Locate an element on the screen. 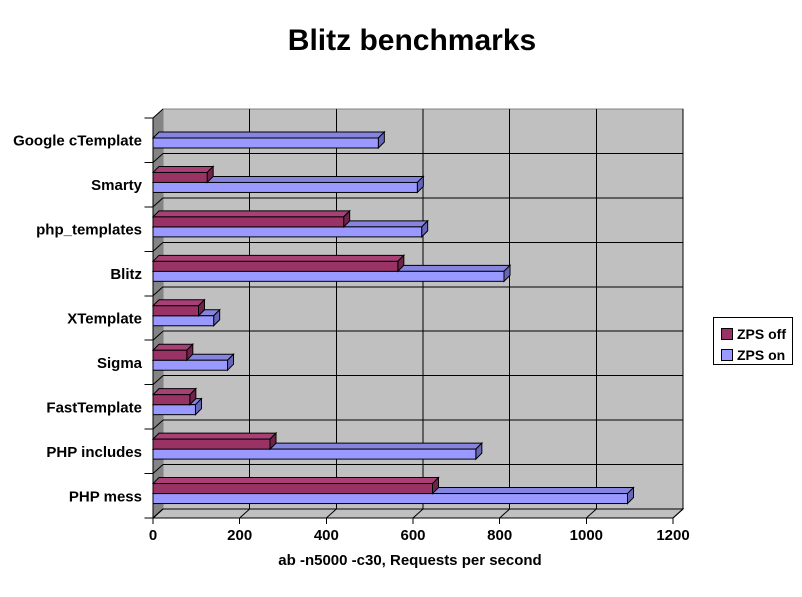 This screenshot has height=597, width=802. category-label: FastTemplate is located at coordinates (94, 407).